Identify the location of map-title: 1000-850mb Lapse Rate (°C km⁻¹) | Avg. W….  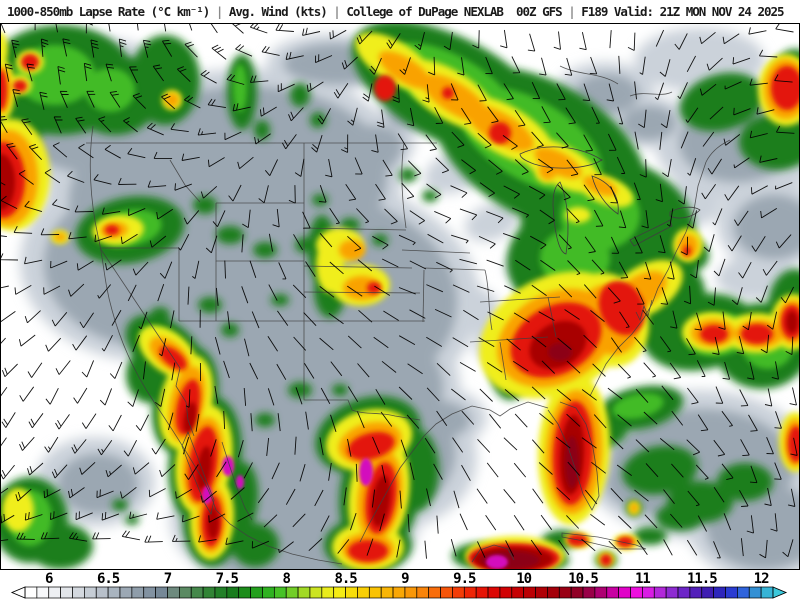
(396, 11).